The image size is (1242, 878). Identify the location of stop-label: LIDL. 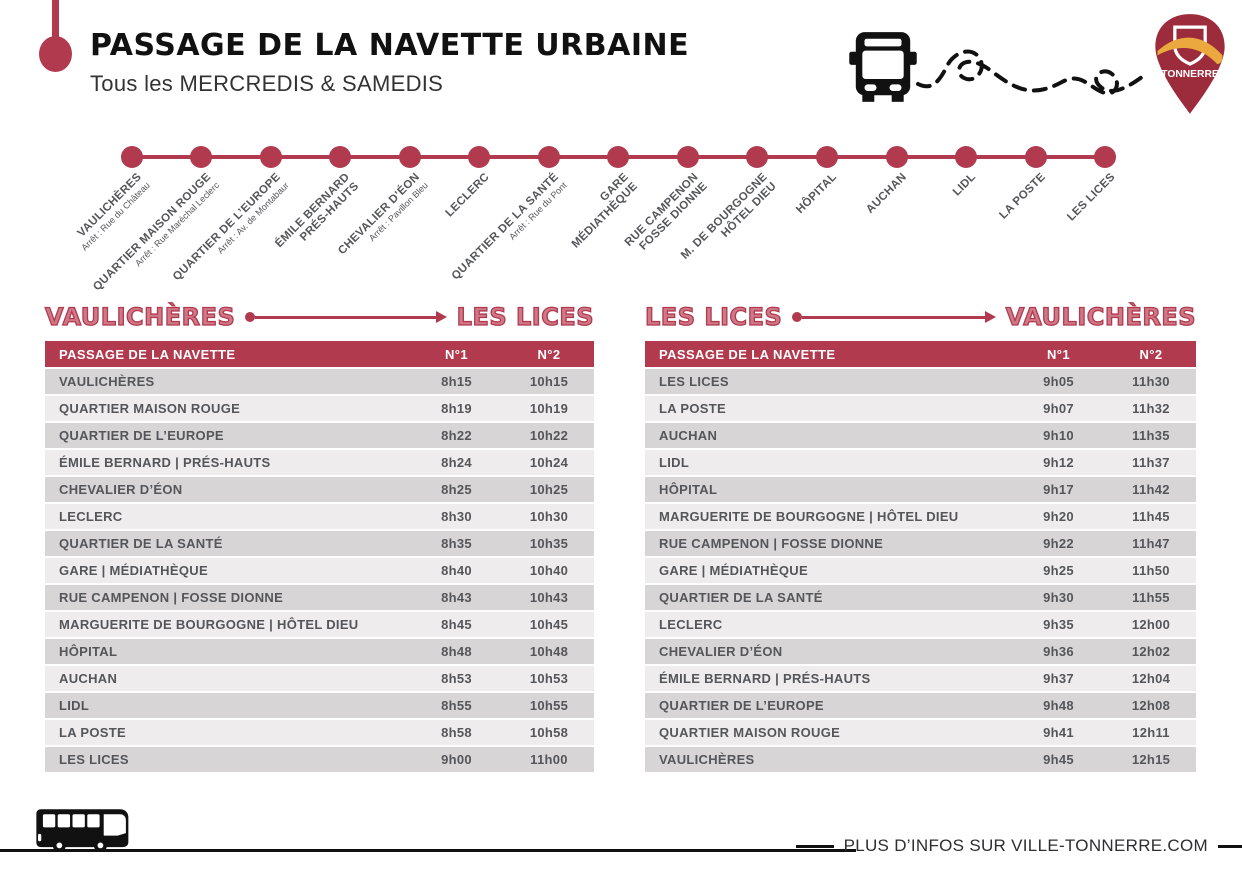
(965, 185).